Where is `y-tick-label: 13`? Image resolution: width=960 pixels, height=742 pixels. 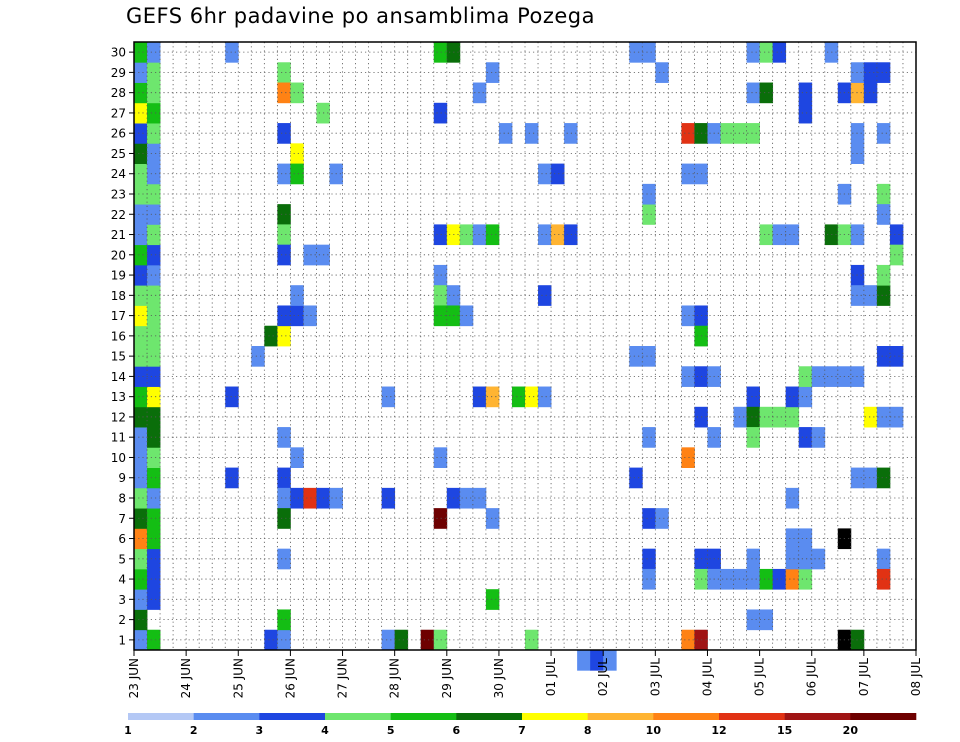 y-tick-label: 13 is located at coordinates (118, 397).